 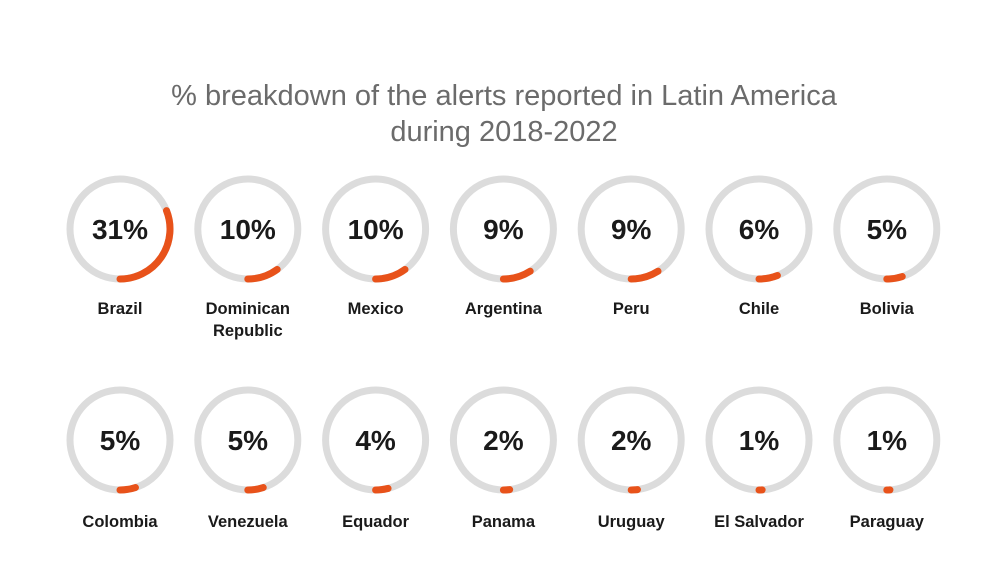 I want to click on gauge-brazil: 31% Brazil, so click(x=120, y=246).